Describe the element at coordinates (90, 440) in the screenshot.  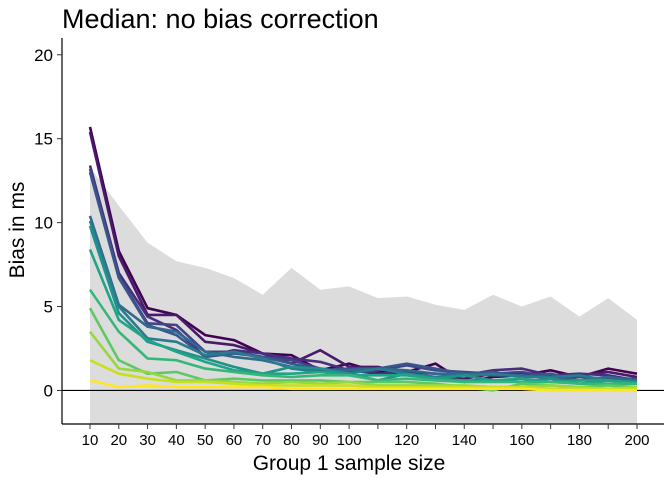
I see `x-tick-label: 10` at that location.